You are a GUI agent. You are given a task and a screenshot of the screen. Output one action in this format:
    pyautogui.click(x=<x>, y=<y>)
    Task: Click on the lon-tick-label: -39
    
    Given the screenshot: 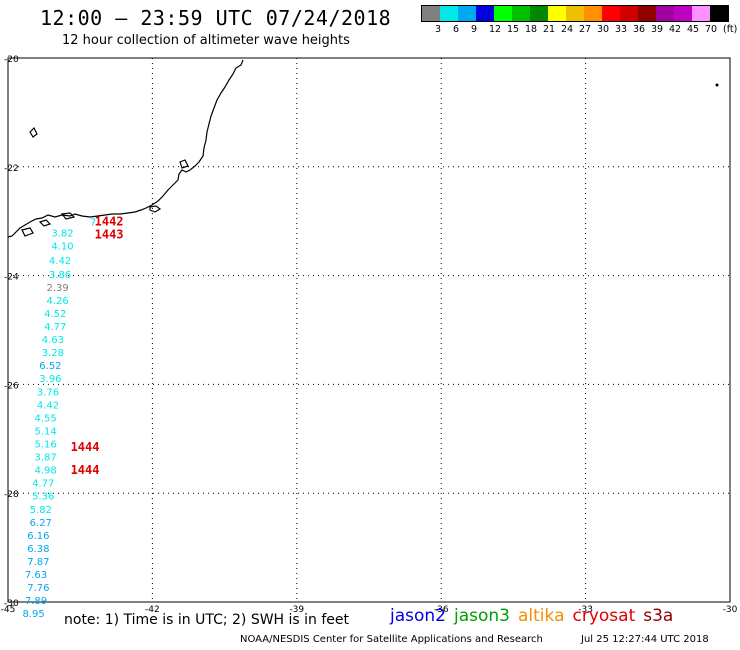 What is the action you would take?
    pyautogui.click(x=296, y=610)
    